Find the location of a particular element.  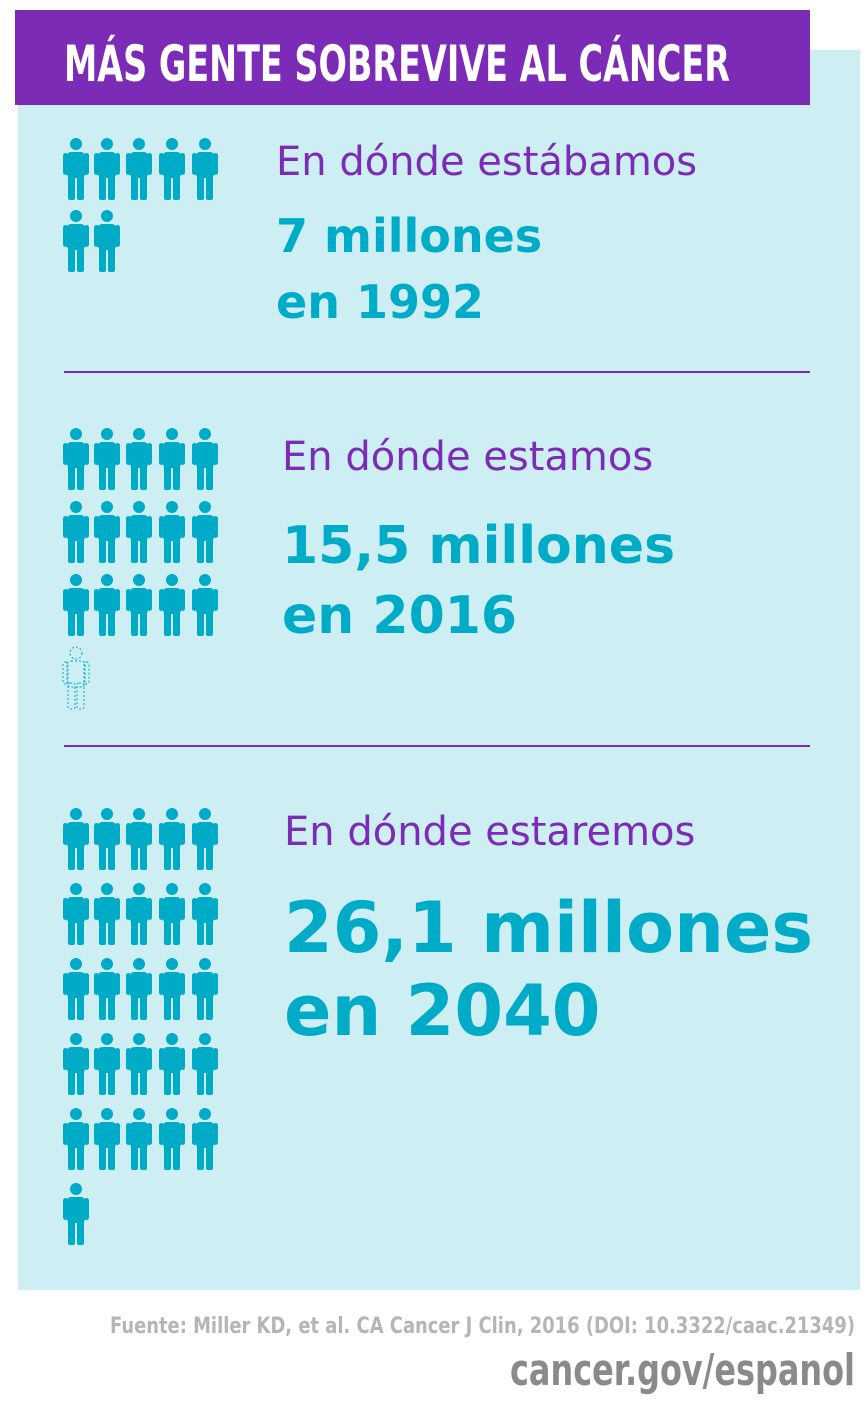

section-figure: en 2016 is located at coordinates (399, 616).